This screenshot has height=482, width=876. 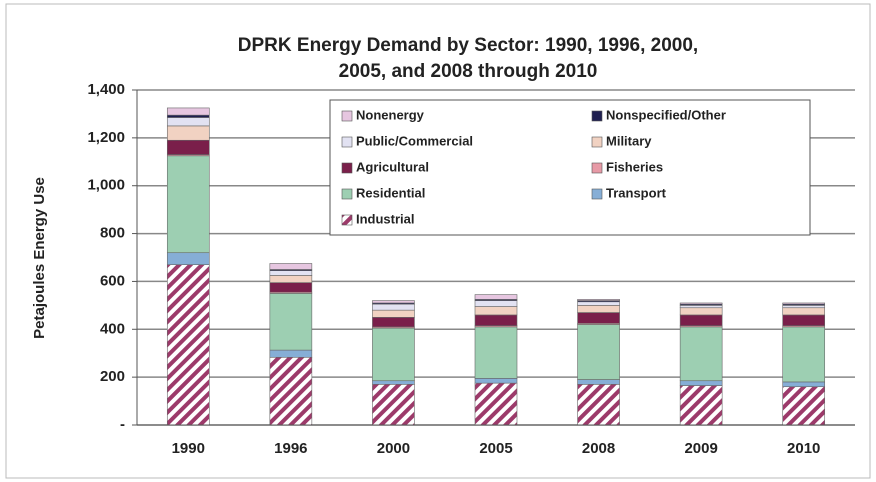 I want to click on legend-label: Nonenergy, so click(x=390, y=114).